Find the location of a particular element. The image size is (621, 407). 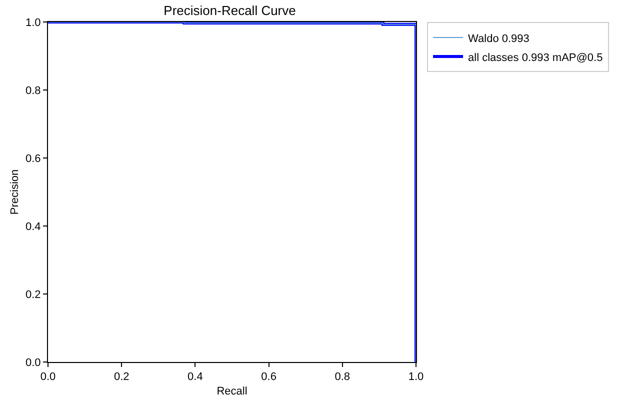

x-axis-title: Recall is located at coordinates (232, 391).